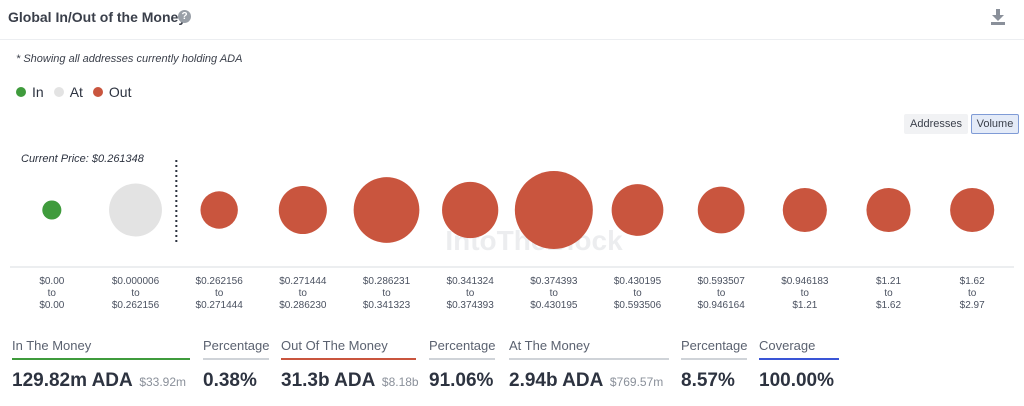  What do you see at coordinates (236, 365) in the screenshot?
I see `stat-percentage-in: Percentage 0.38%` at bounding box center [236, 365].